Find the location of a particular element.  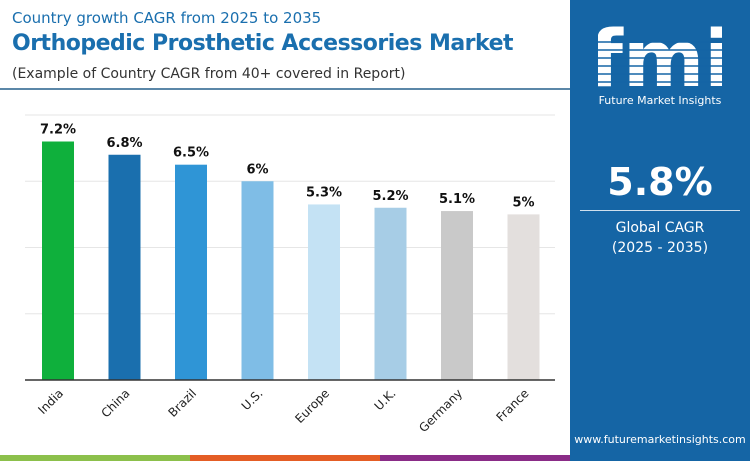

brand-name: Future Market Insights is located at coordinates (660, 100).